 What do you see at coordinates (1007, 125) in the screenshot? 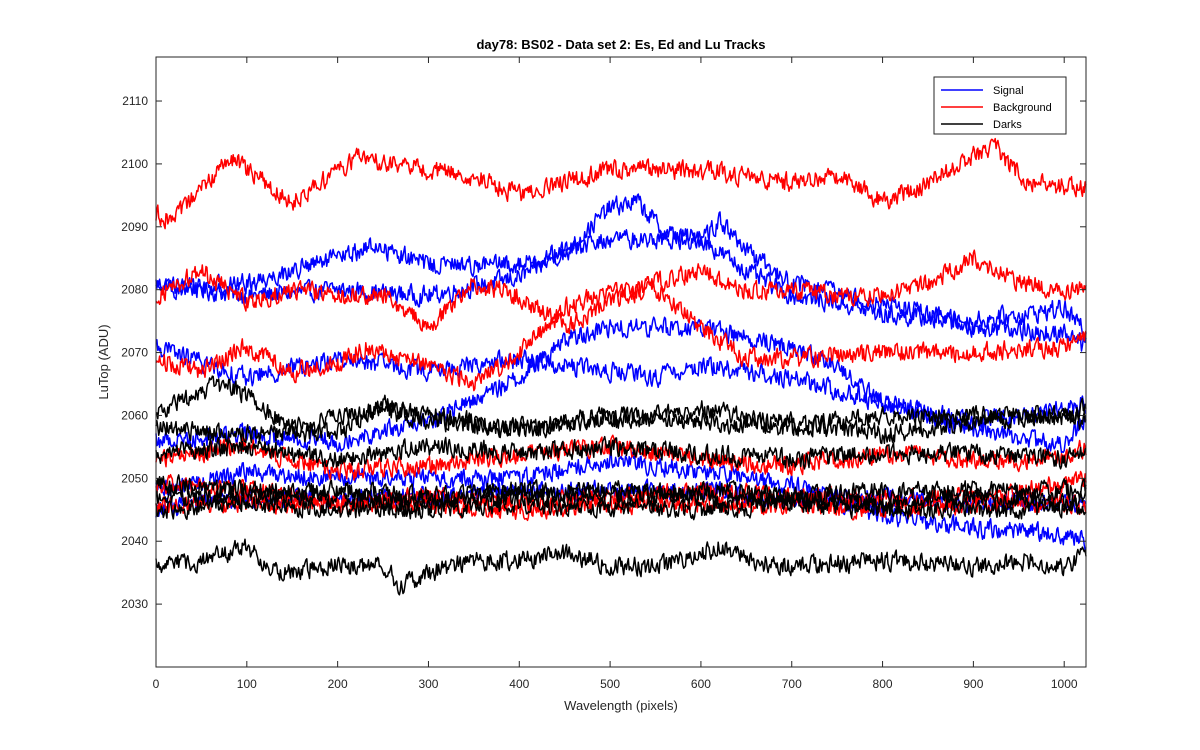
I see `legend-label-darks: Darks` at bounding box center [1007, 125].